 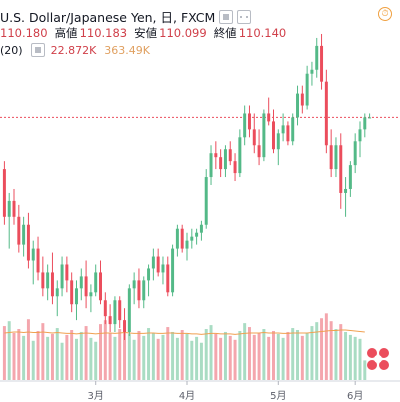 What do you see at coordinates (183, 33) in the screenshot?
I see `low-value: 110.099` at bounding box center [183, 33].